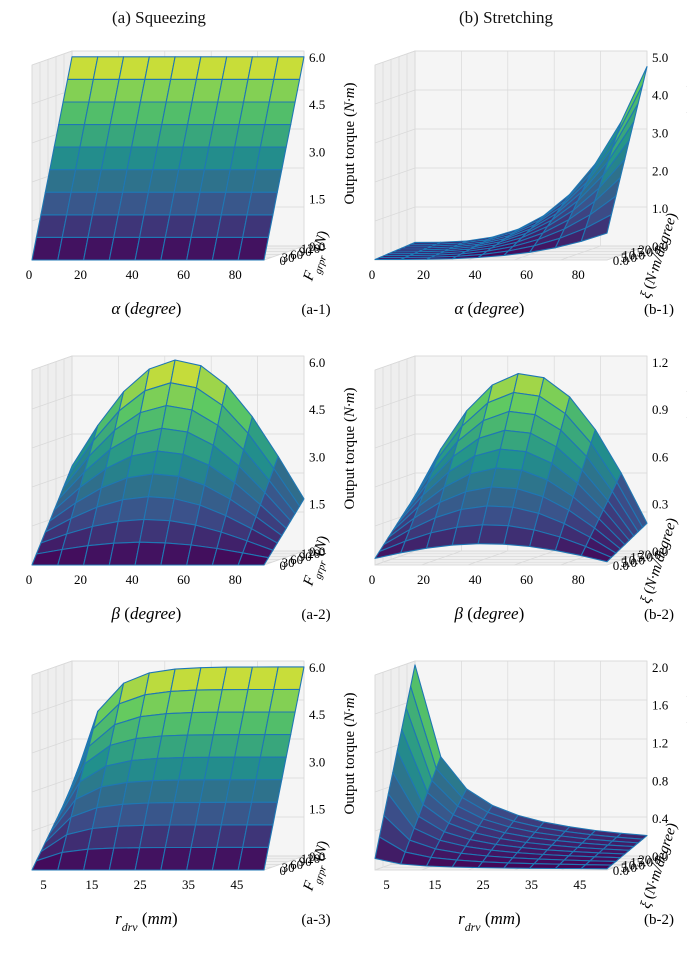 Image resolution: width=687 pixels, height=959 pixels. I want to click on x-axis-label: α (degree), so click(146, 308).